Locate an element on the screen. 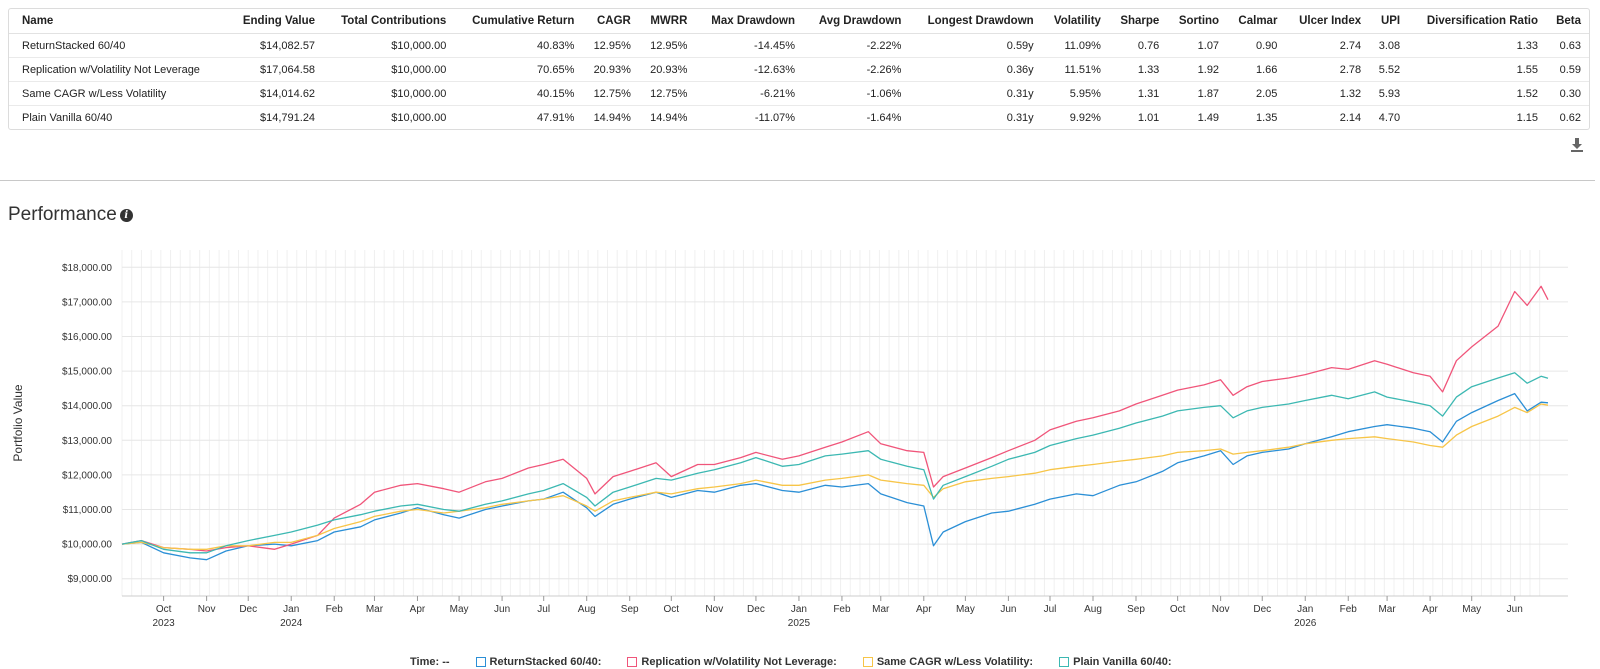  portfolio-name-cell: Plain Vanilla 60/40 is located at coordinates (67, 117).